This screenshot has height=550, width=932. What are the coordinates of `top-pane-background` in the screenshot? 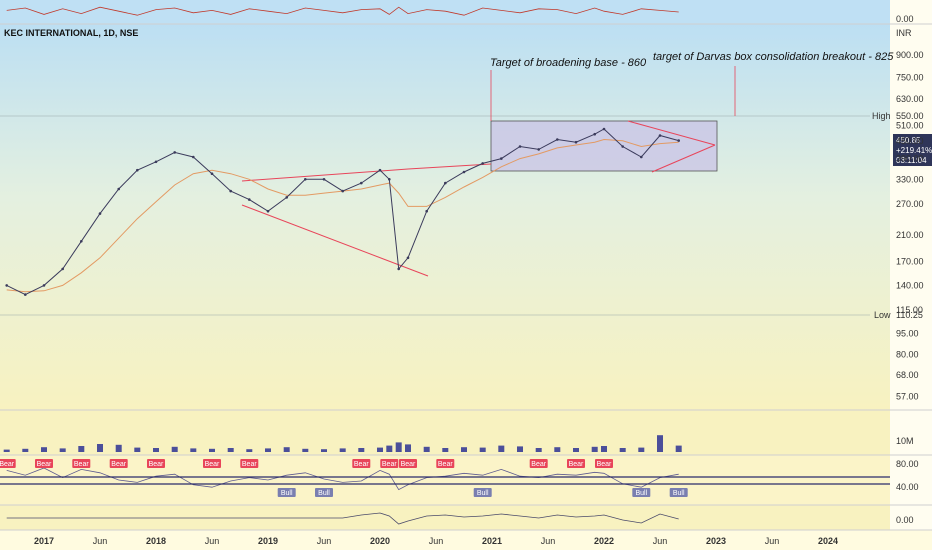 It's located at (445, 12).